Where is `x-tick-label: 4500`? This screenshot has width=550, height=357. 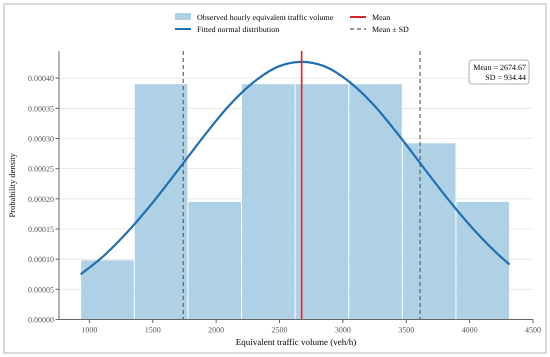 x-tick-label: 4500 is located at coordinates (533, 330).